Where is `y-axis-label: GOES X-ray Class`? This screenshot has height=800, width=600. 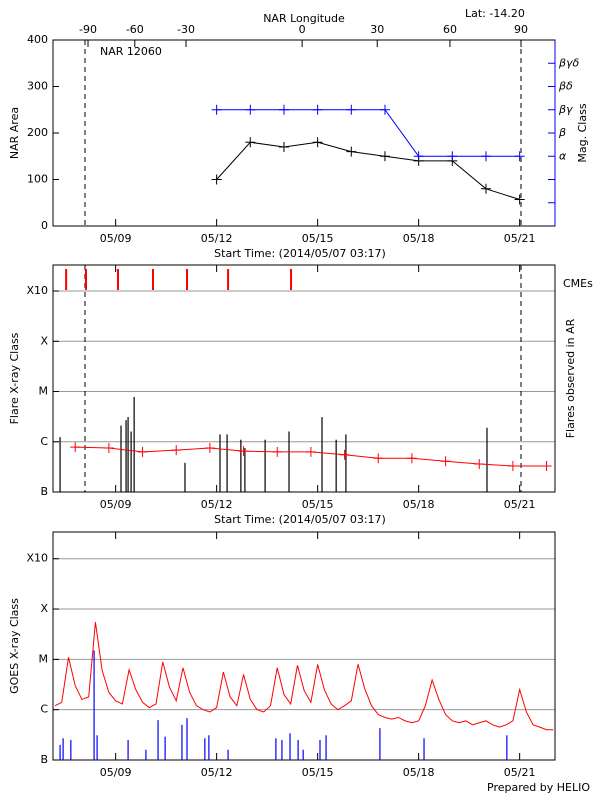
y-axis-label: GOES X-ray Class is located at coordinates (14, 646).